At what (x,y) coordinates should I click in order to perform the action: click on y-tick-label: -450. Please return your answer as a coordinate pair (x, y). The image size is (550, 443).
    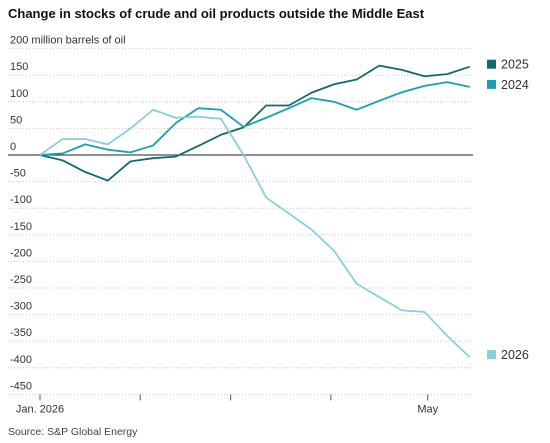
    Looking at the image, I should click on (21, 386).